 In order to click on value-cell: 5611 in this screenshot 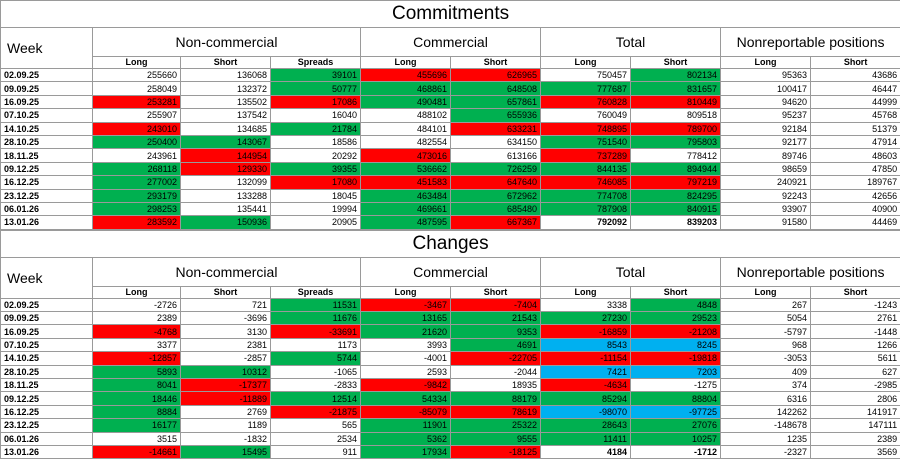, I will do `click(854, 358)`.